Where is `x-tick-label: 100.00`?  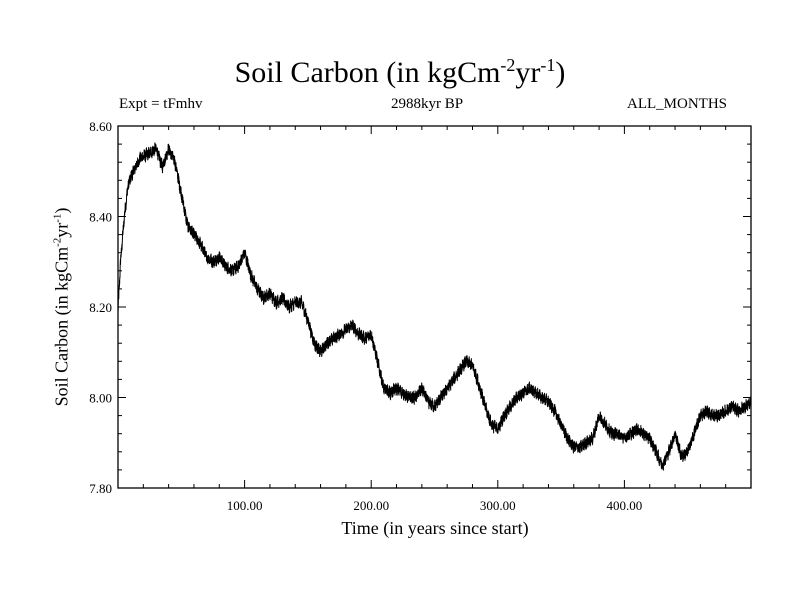 x-tick-label: 100.00 is located at coordinates (245, 505).